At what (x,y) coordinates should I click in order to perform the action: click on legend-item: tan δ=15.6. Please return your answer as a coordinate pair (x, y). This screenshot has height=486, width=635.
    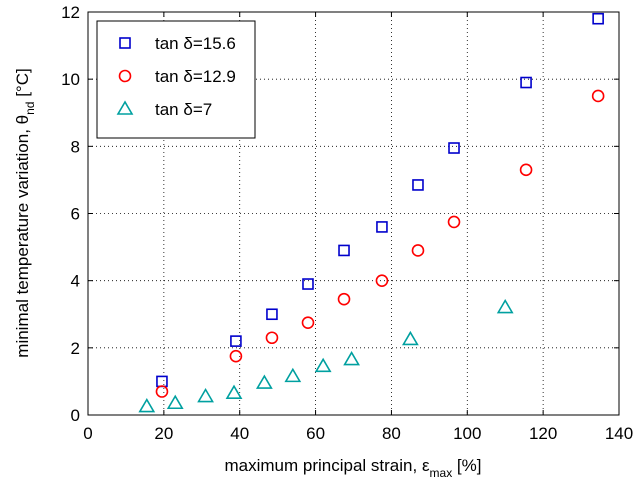
    Looking at the image, I should click on (177, 43).